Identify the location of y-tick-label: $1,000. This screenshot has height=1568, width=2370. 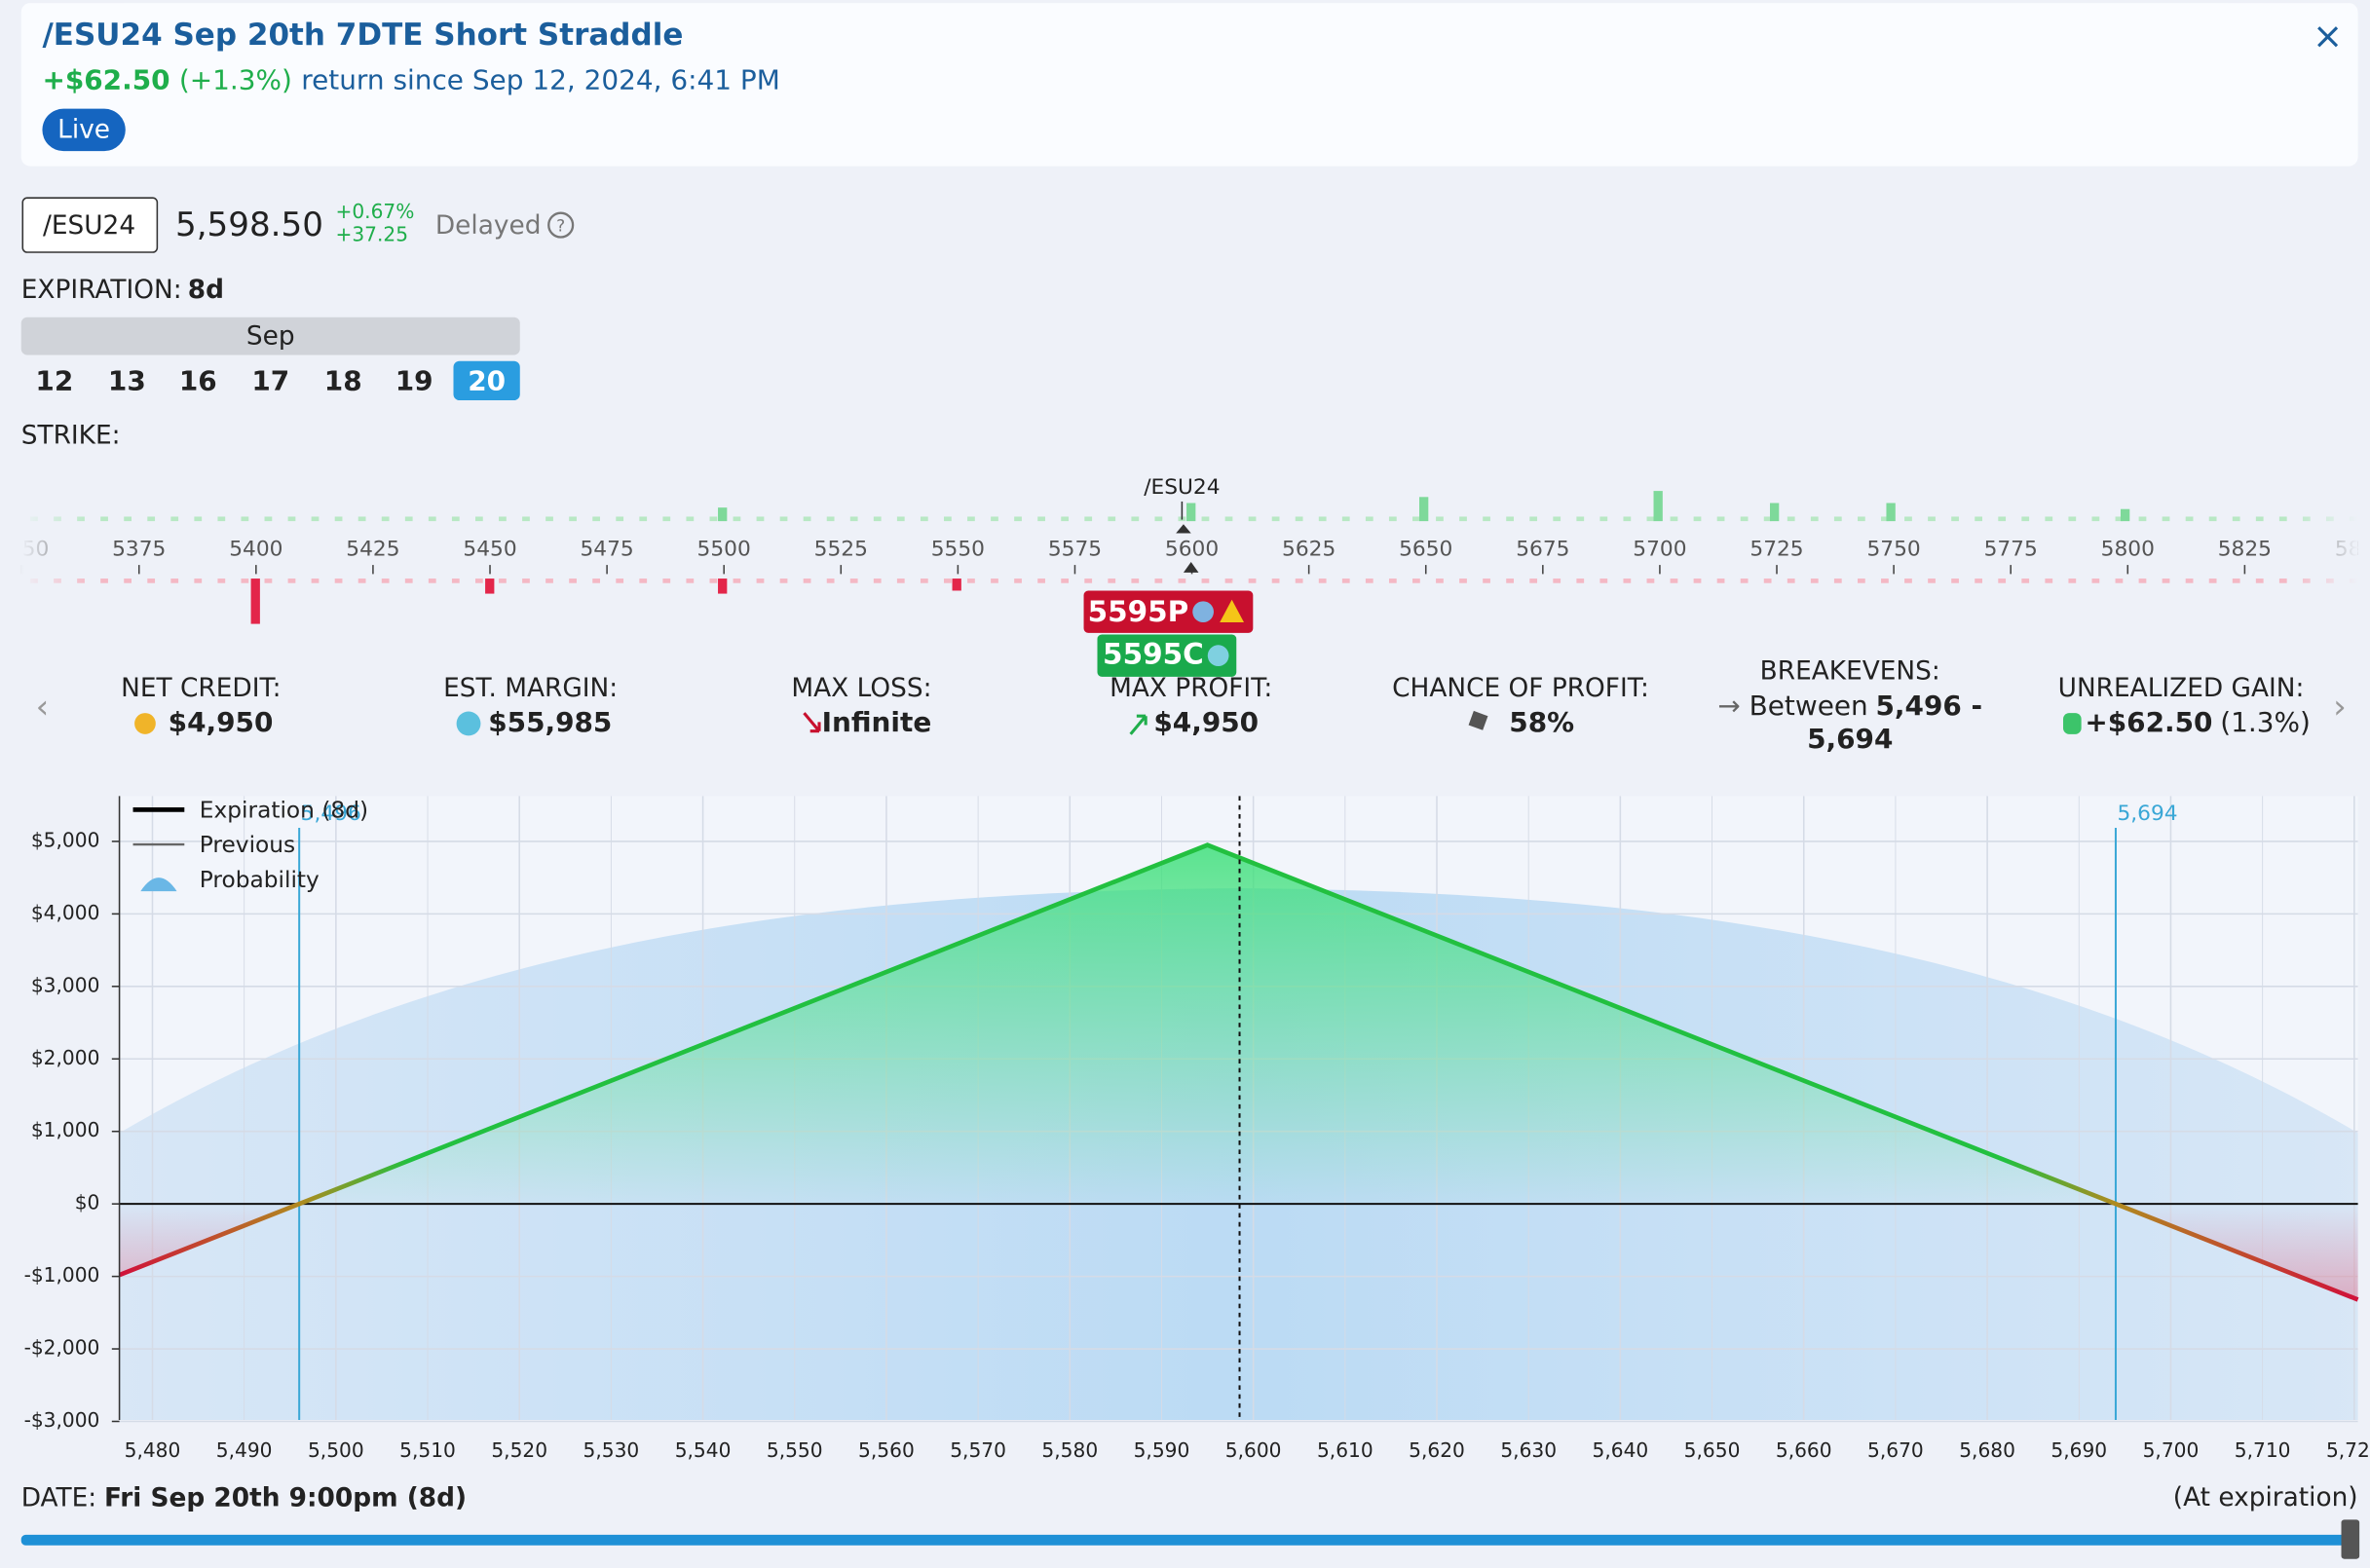
(65, 1129).